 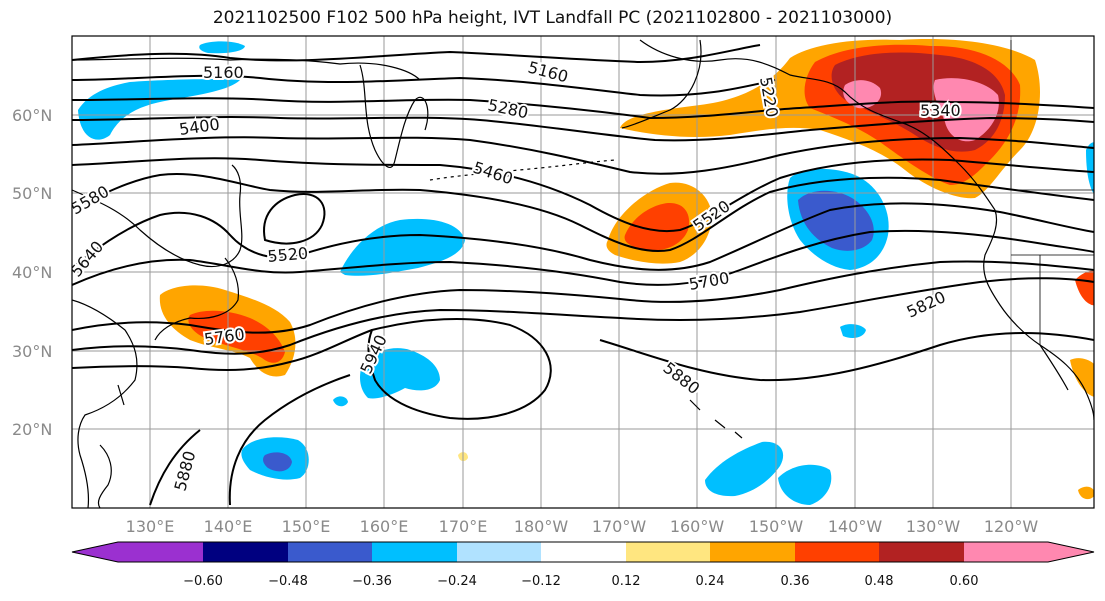 I want to click on contour-label: 5520, so click(x=288, y=255).